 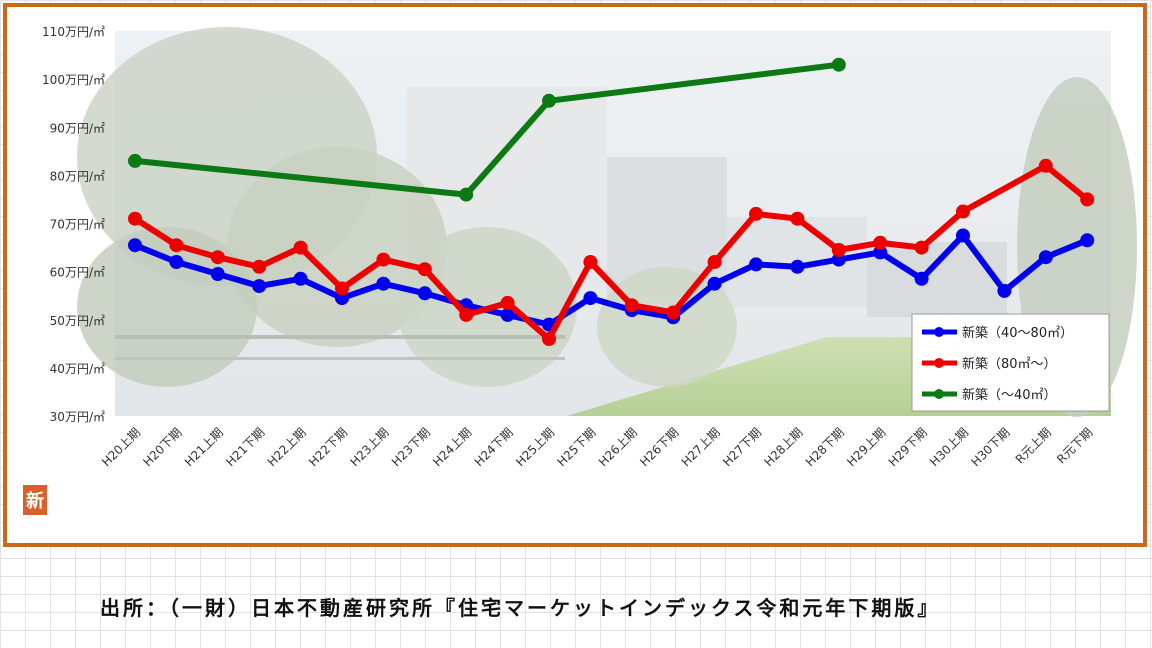 I want to click on x-tick-label: H26下期, so click(x=659, y=447).